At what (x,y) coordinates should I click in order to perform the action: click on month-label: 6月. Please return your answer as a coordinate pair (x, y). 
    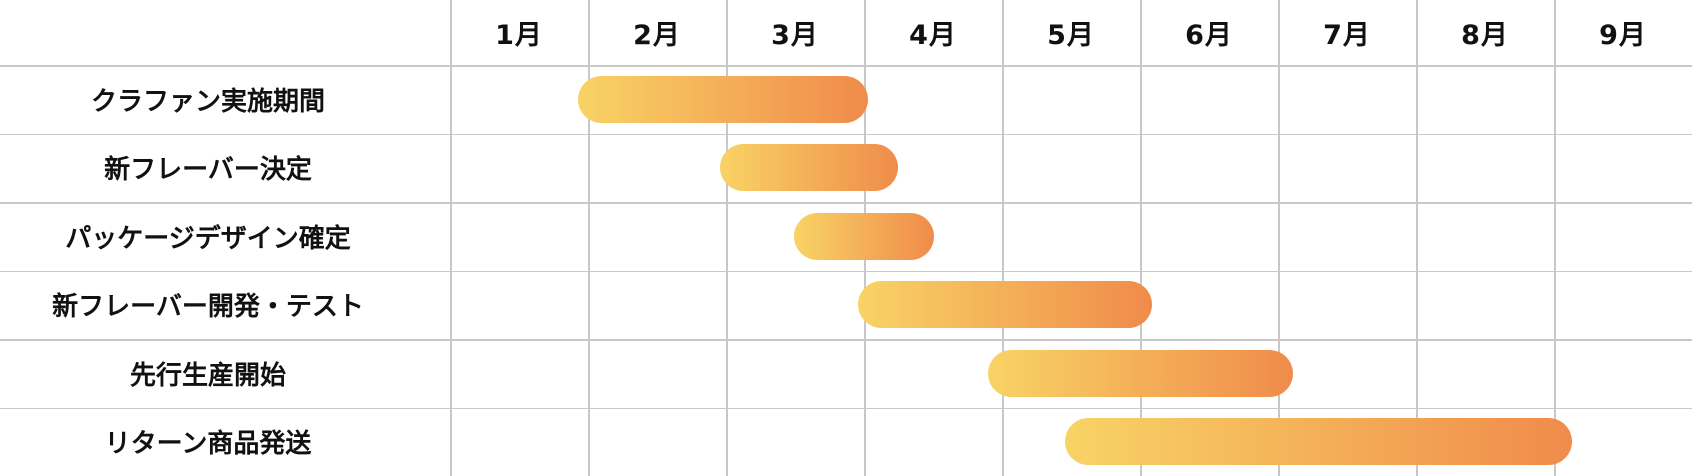
    Looking at the image, I should click on (1209, 35).